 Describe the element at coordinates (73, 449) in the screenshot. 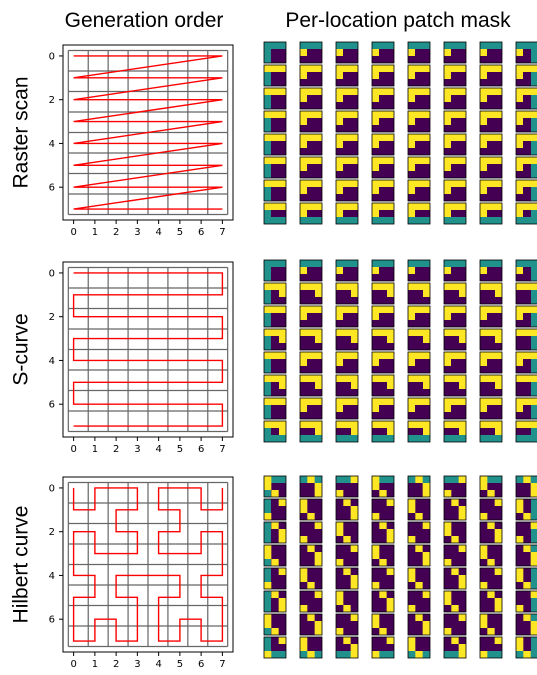

I see `x-tick-label: 0` at that location.